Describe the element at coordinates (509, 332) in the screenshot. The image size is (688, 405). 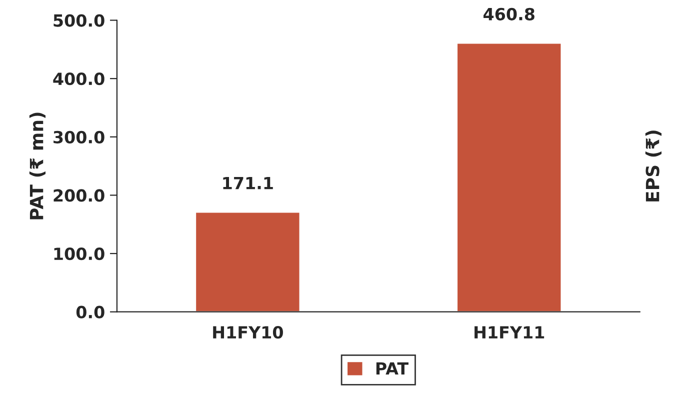
I see `x-tick-label: H1FY11` at that location.